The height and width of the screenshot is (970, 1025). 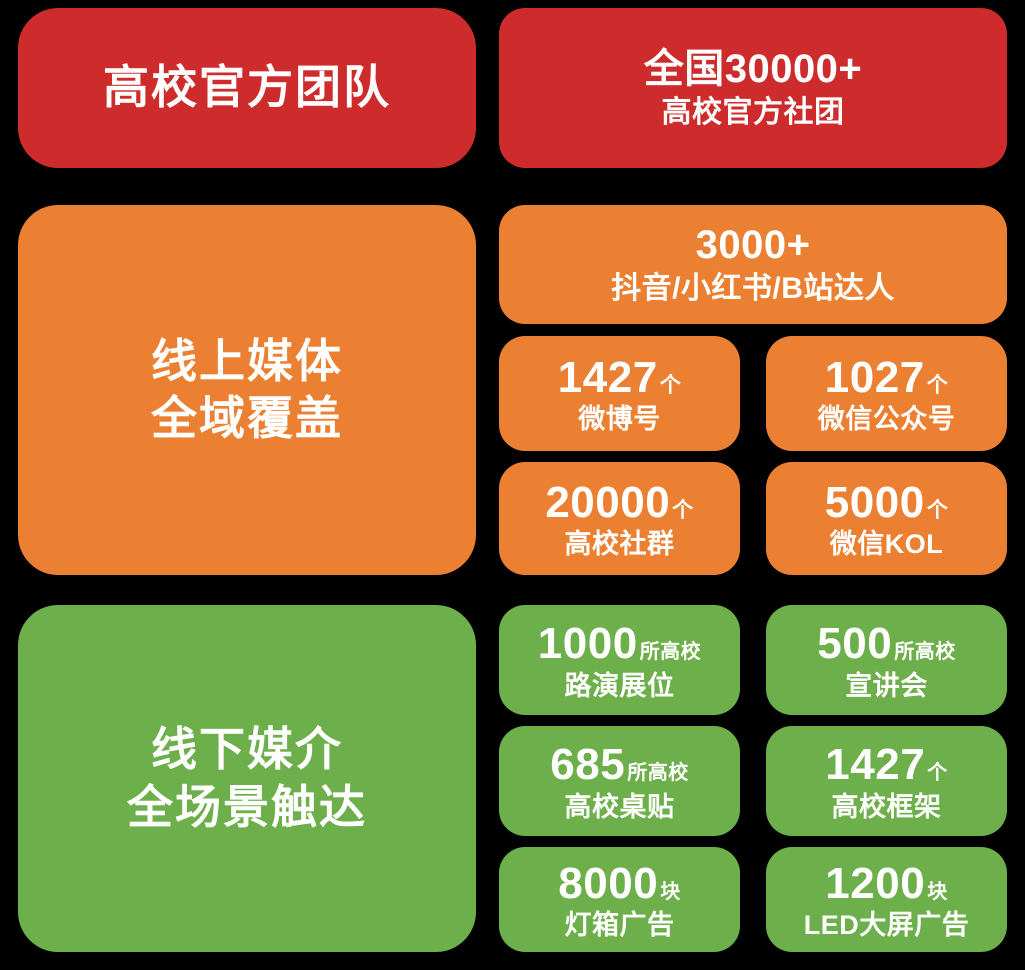 I want to click on card-lightbox-ads: 8000 块 灯箱广告, so click(x=619, y=899).